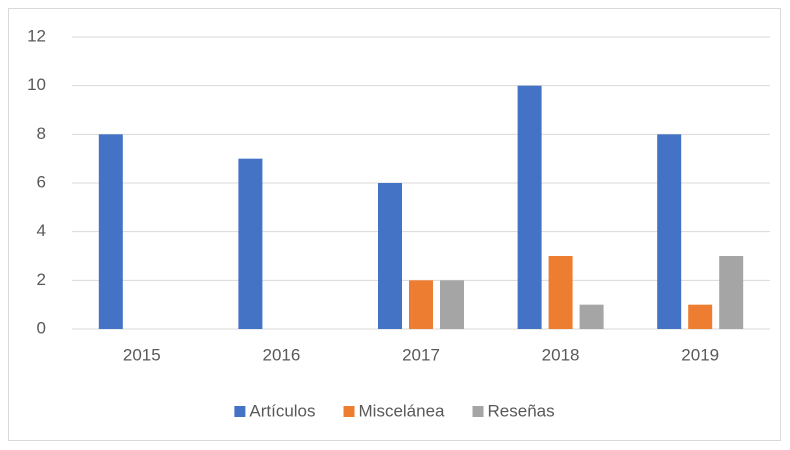 This screenshot has height=450, width=790. What do you see at coordinates (36, 84) in the screenshot?
I see `y-tick-label: 10` at bounding box center [36, 84].